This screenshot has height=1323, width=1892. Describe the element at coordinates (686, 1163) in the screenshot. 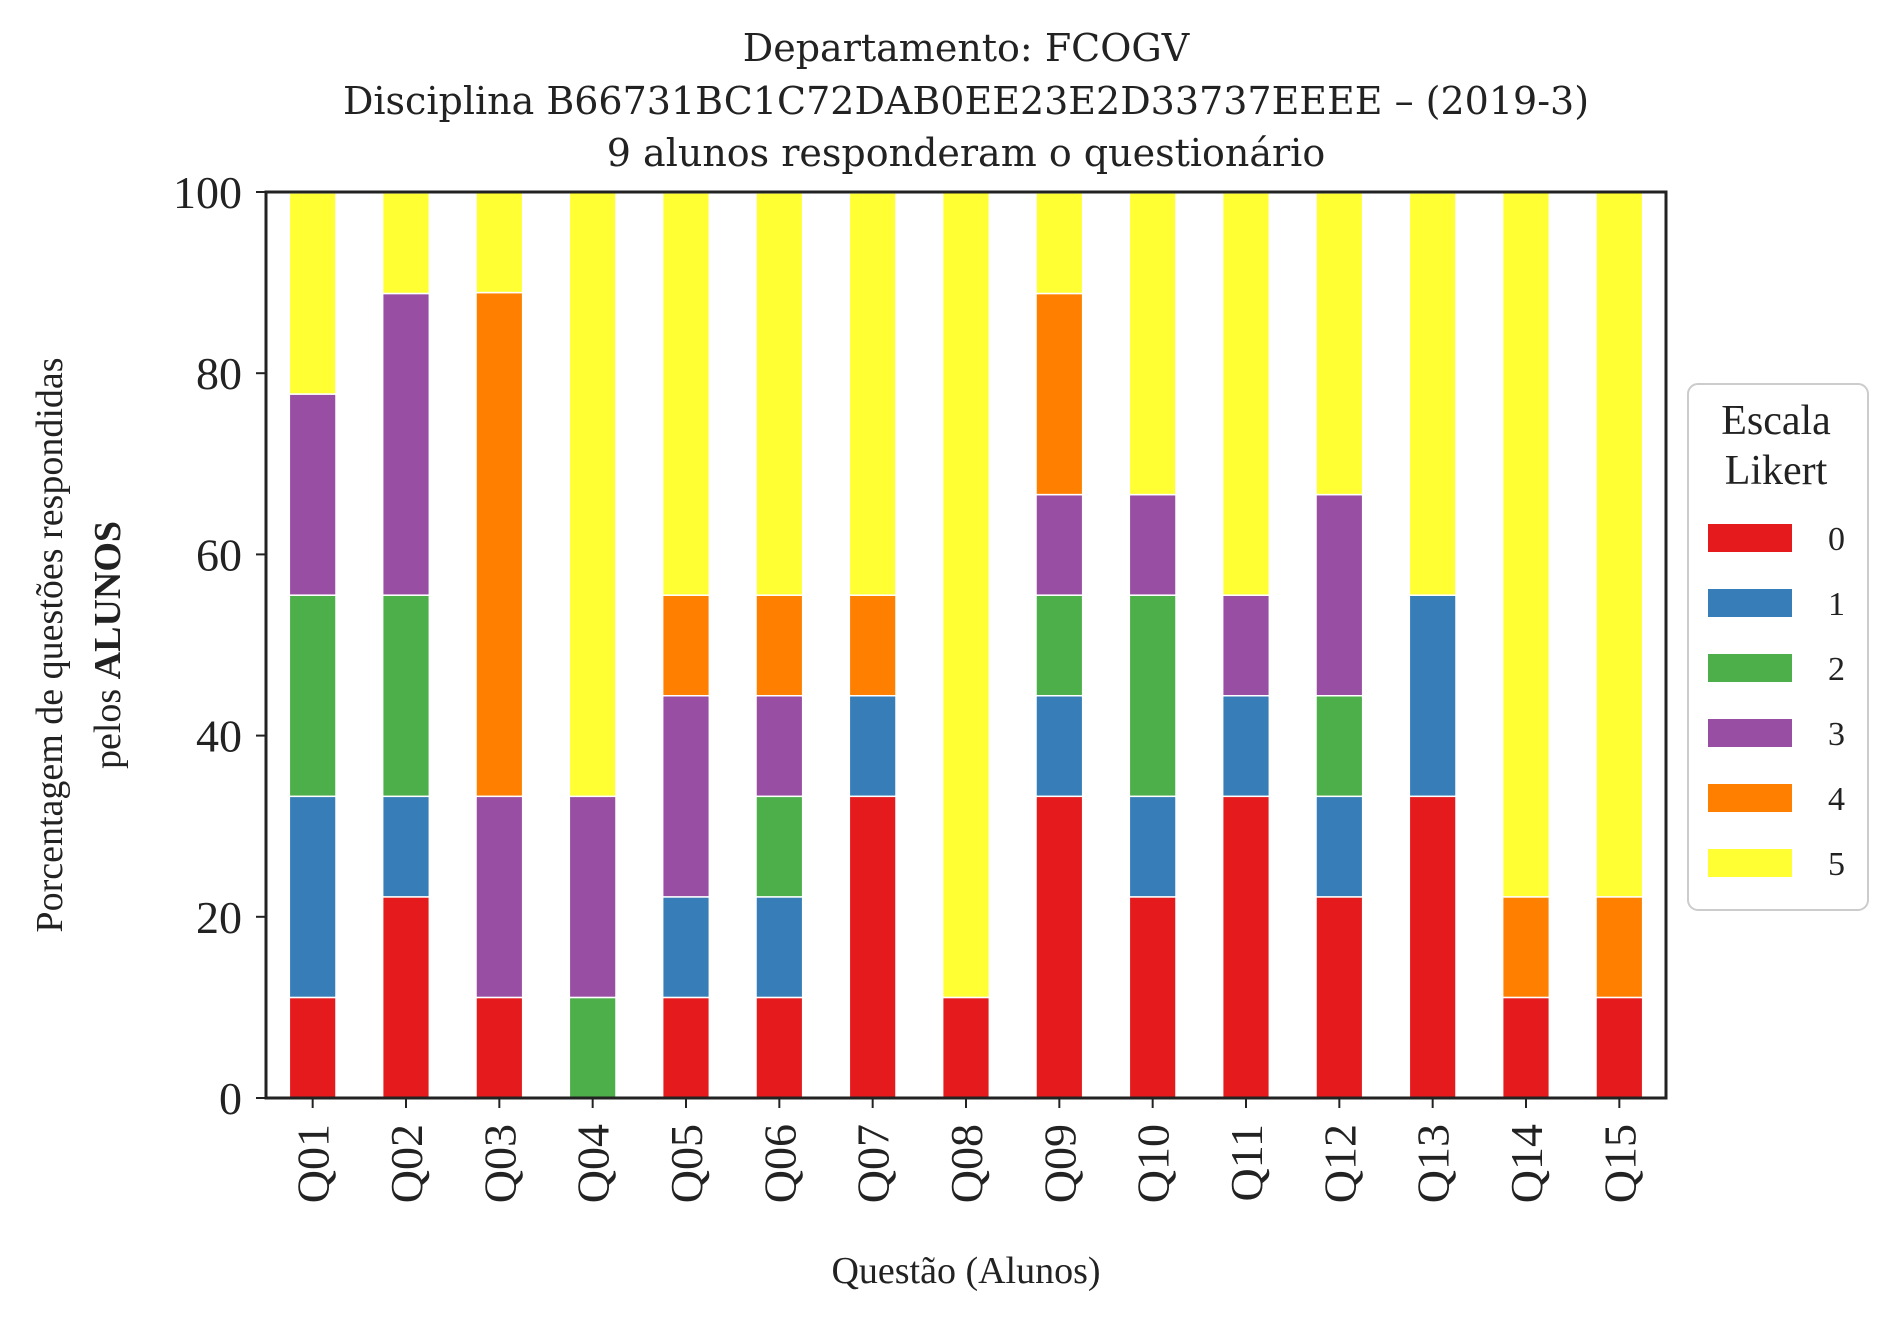

I see `x-tick-label-q05: Q05` at that location.